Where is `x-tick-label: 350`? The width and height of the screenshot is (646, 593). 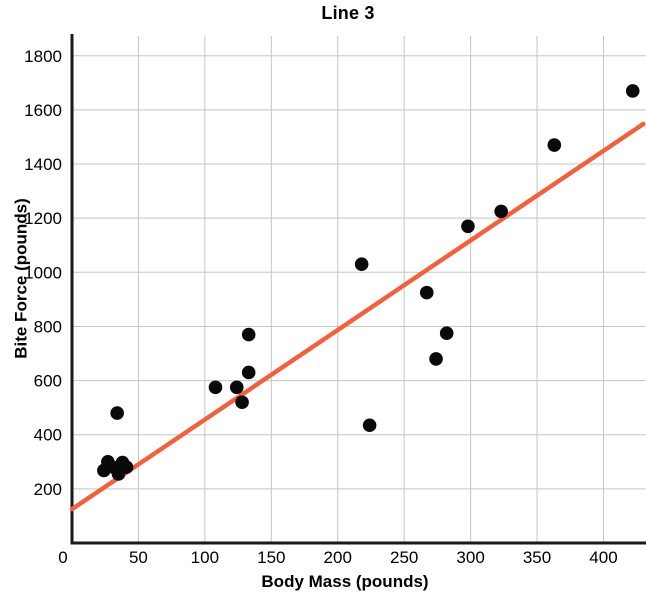
x-tick-label: 350 is located at coordinates (537, 557).